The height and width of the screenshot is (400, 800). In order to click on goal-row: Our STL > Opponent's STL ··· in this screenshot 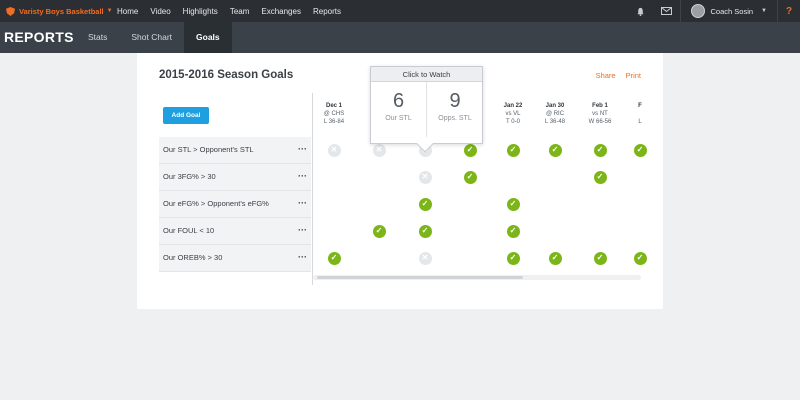, I will do `click(235, 150)`.